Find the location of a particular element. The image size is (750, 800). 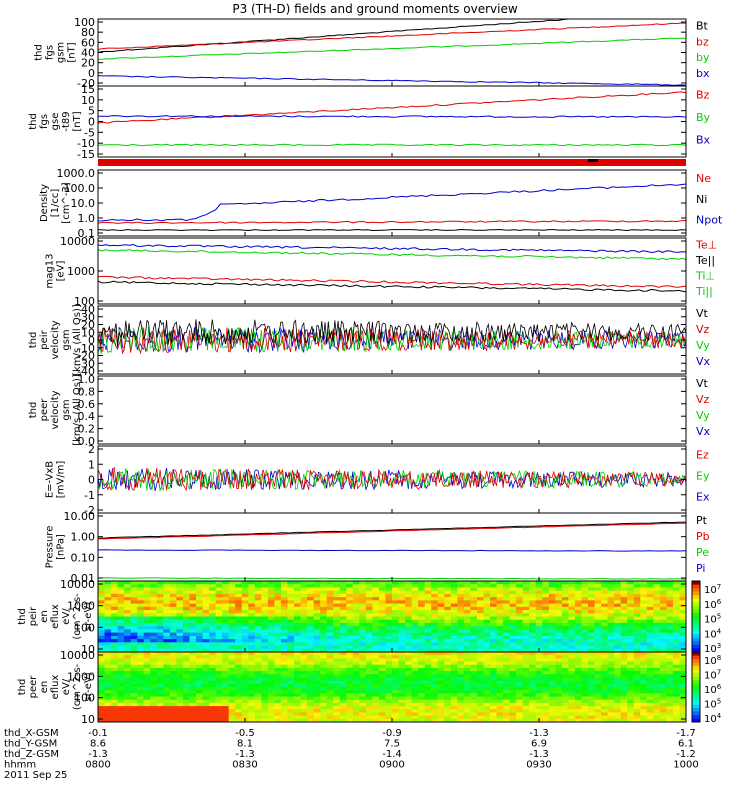

series-noise-Vt is located at coordinates (392, 332).